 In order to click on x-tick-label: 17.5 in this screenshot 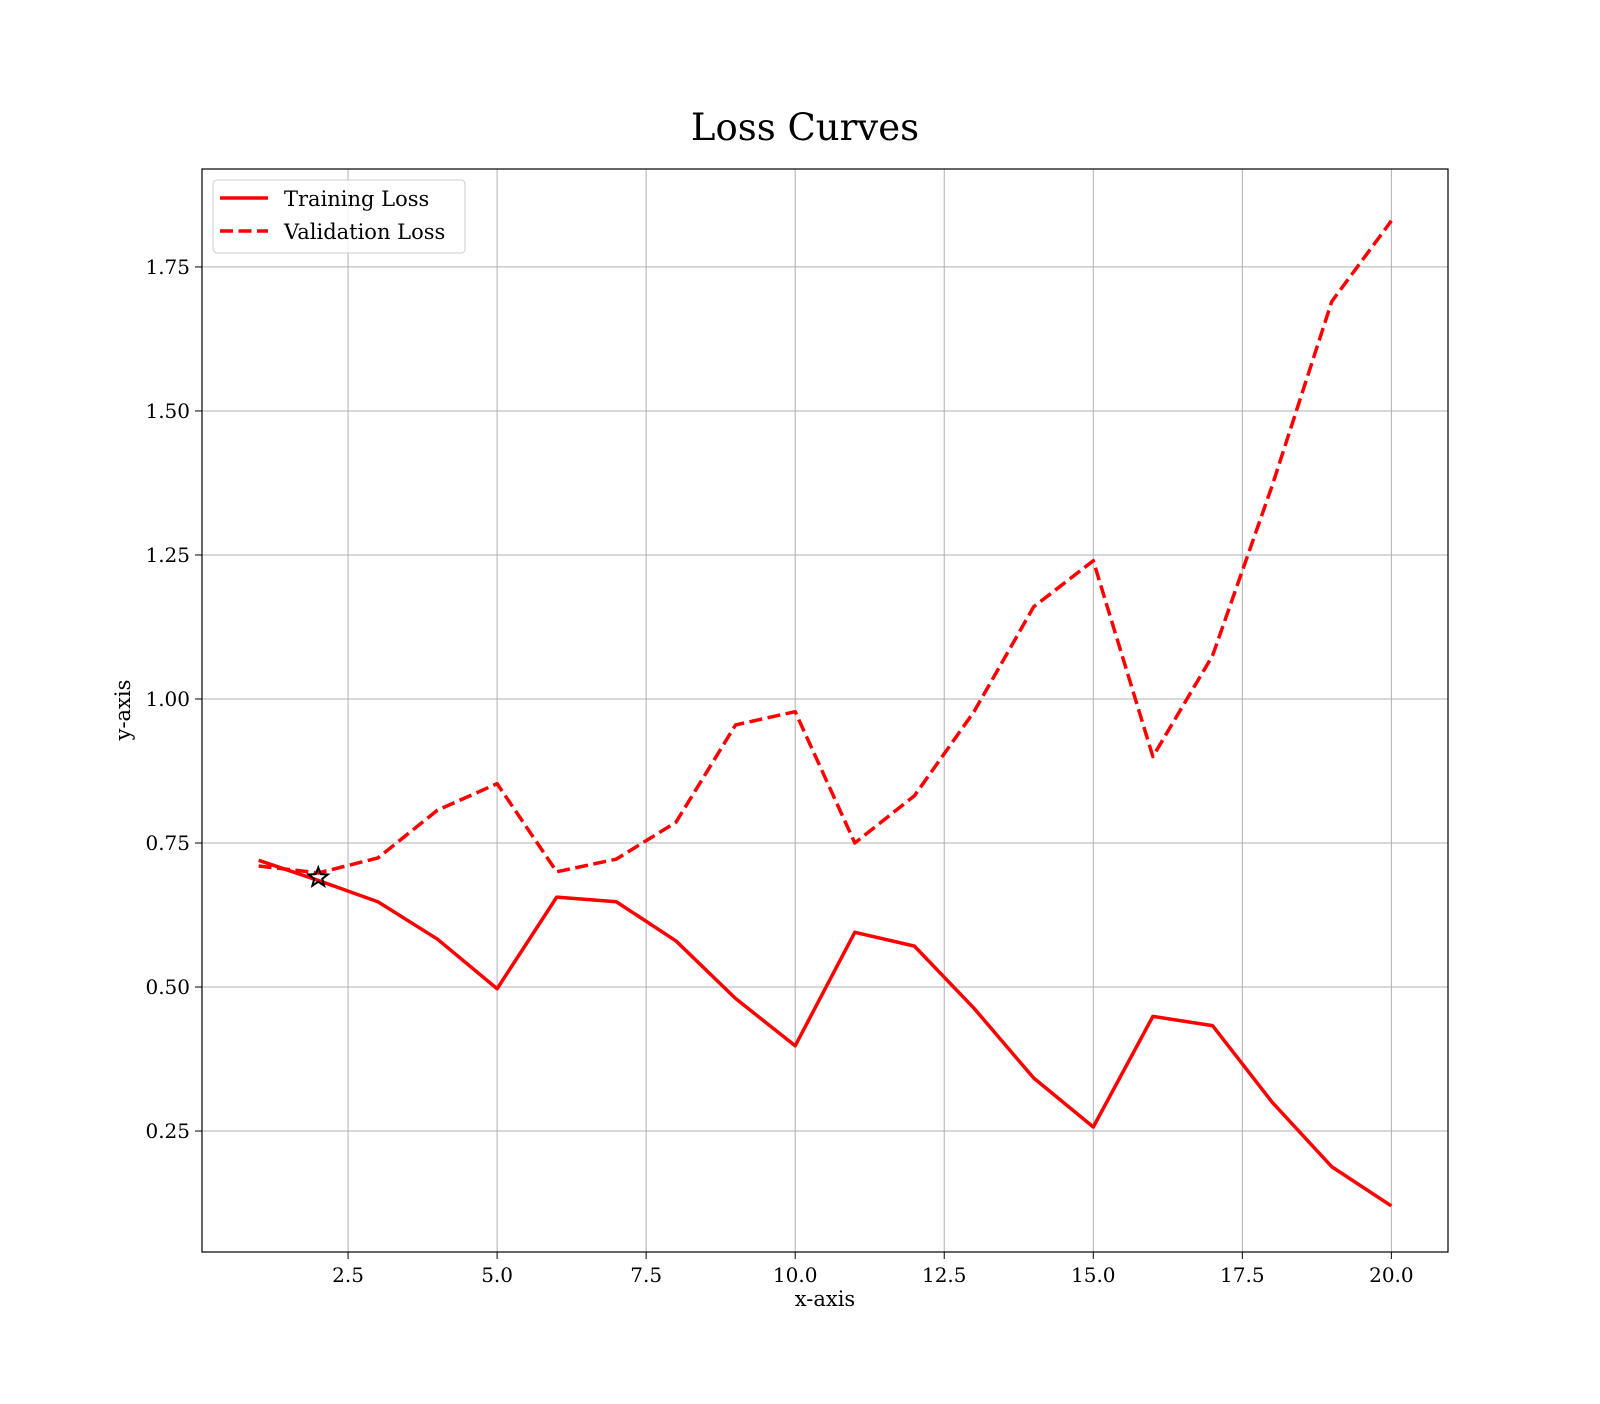, I will do `click(1242, 1275)`.